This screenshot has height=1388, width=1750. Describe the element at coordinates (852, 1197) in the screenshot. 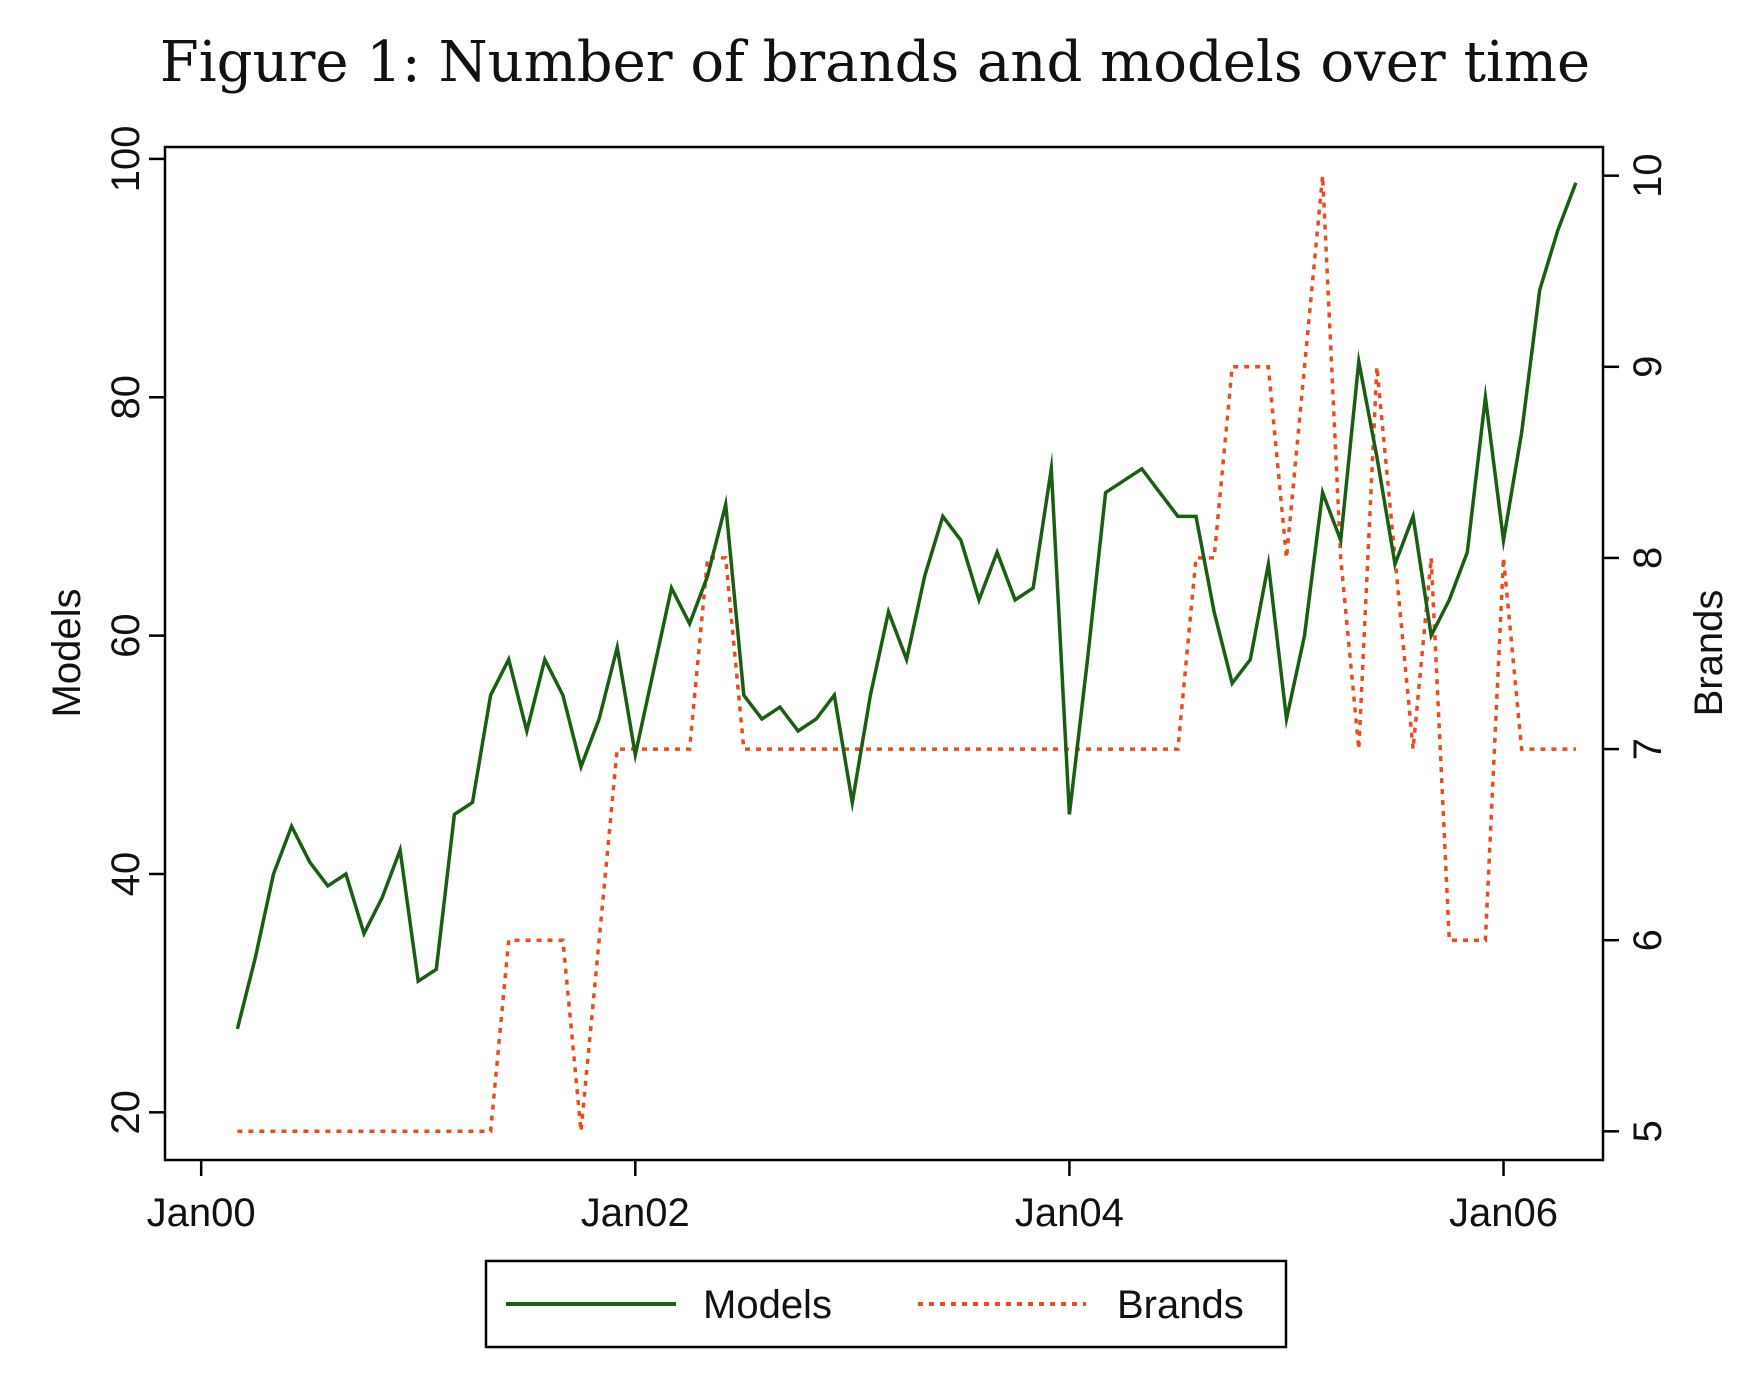

I see `x-axis: Jan00 Jan02 Jan04 Jan06` at that location.